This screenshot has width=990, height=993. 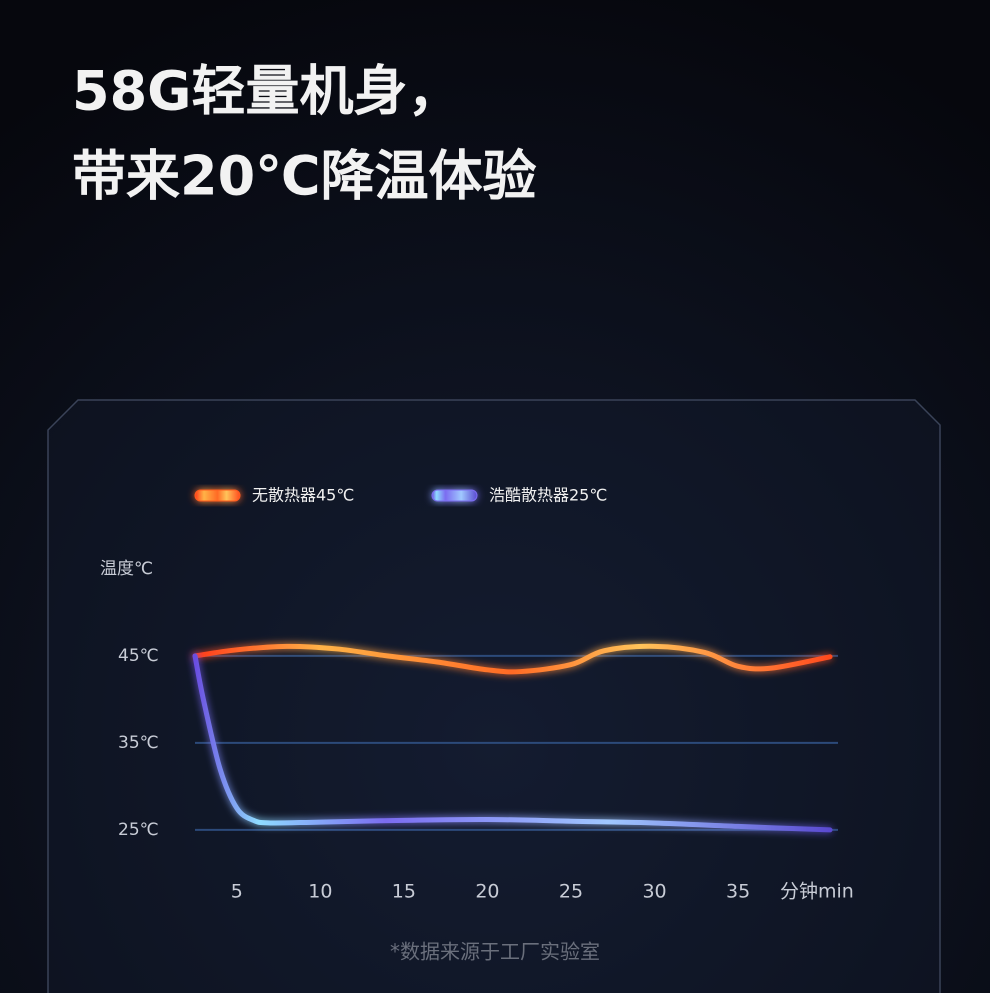 I want to click on legend-label: 浩酷散热器25℃, so click(x=548, y=495).